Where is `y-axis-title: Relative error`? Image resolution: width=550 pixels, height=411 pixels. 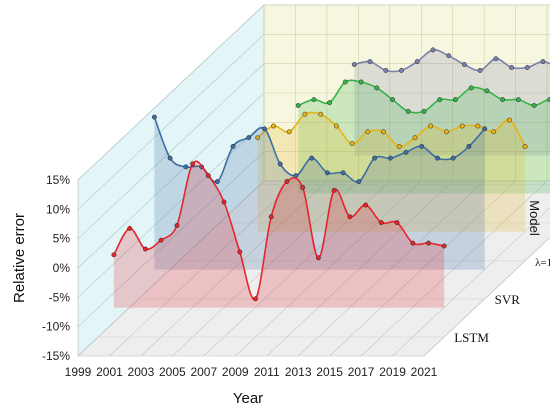
y-axis-title: Relative error is located at coordinates (19, 258).